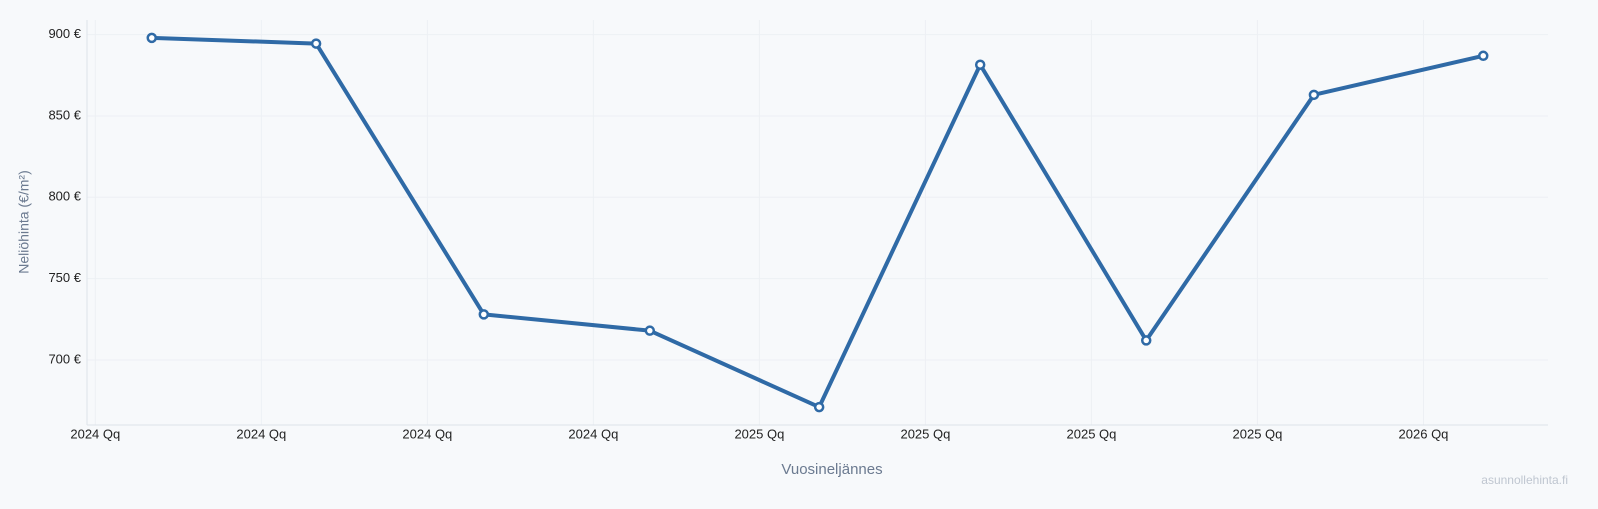  Describe the element at coordinates (831, 469) in the screenshot. I see `x-axis-title: Vuosineljännes` at that location.